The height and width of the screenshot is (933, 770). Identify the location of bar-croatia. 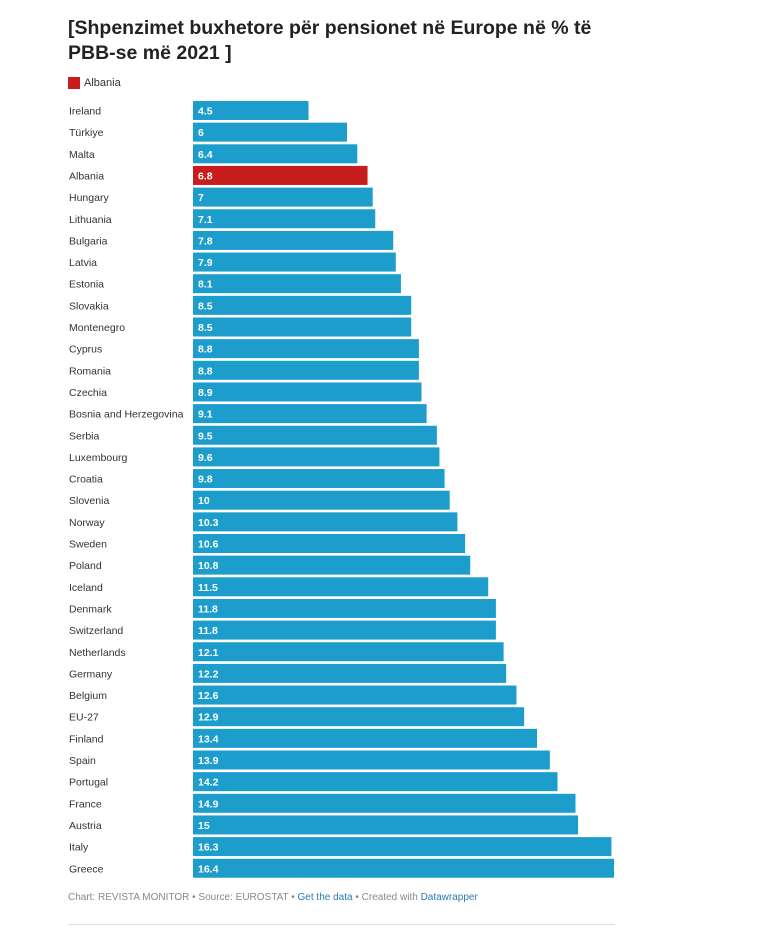
(319, 479).